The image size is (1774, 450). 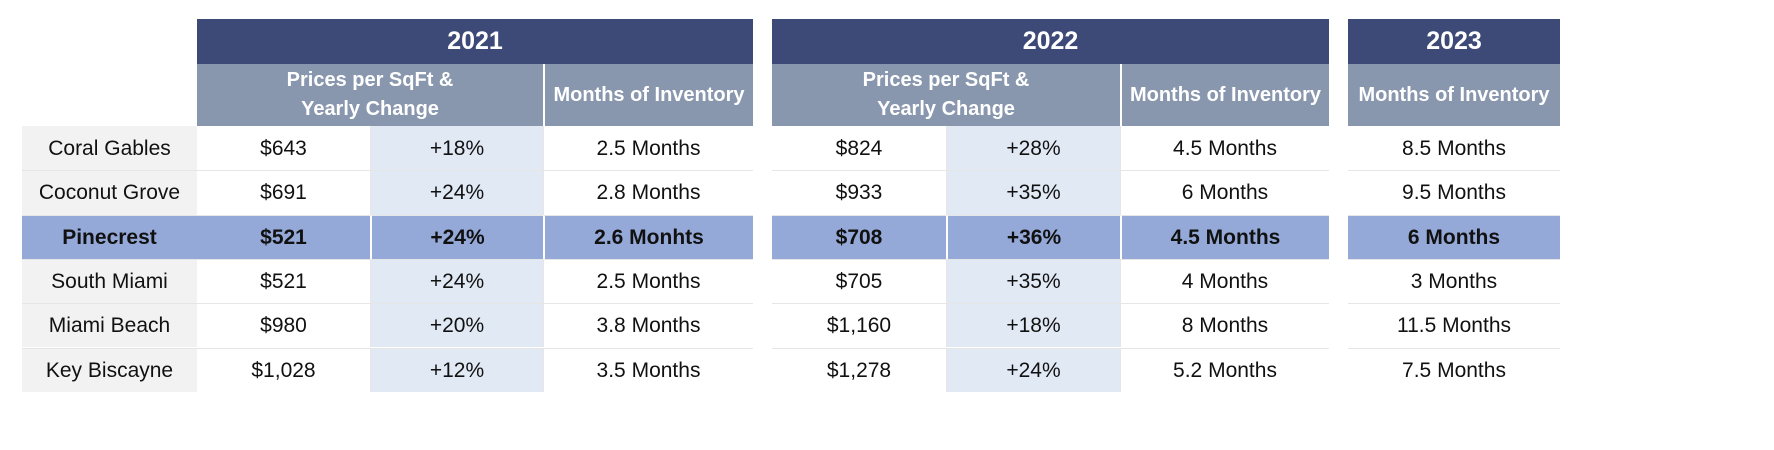 I want to click on row-label: Miami Beach, so click(x=109, y=325).